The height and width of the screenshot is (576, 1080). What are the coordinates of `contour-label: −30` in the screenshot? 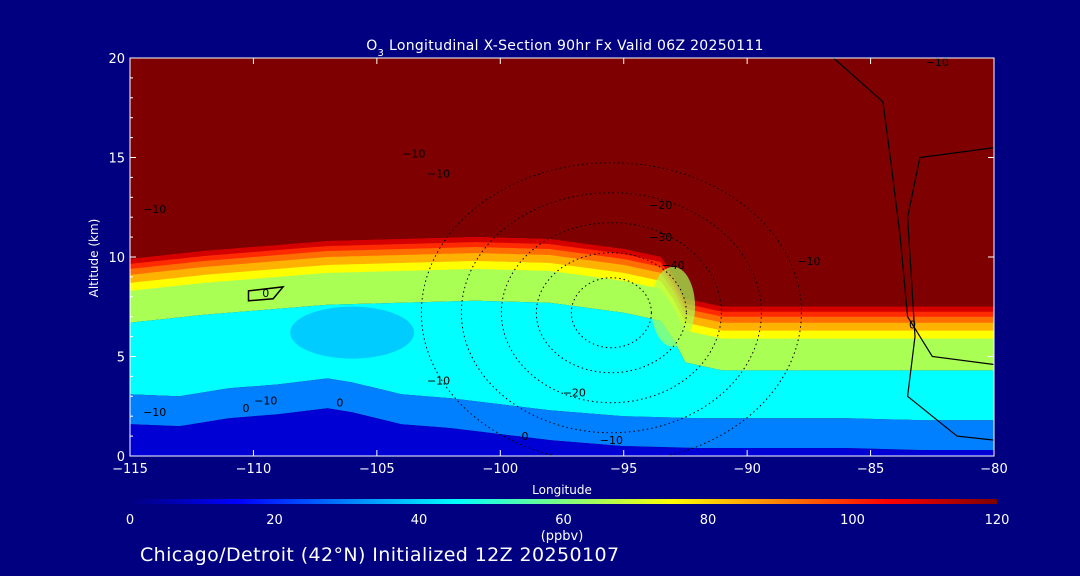 It's located at (660, 237).